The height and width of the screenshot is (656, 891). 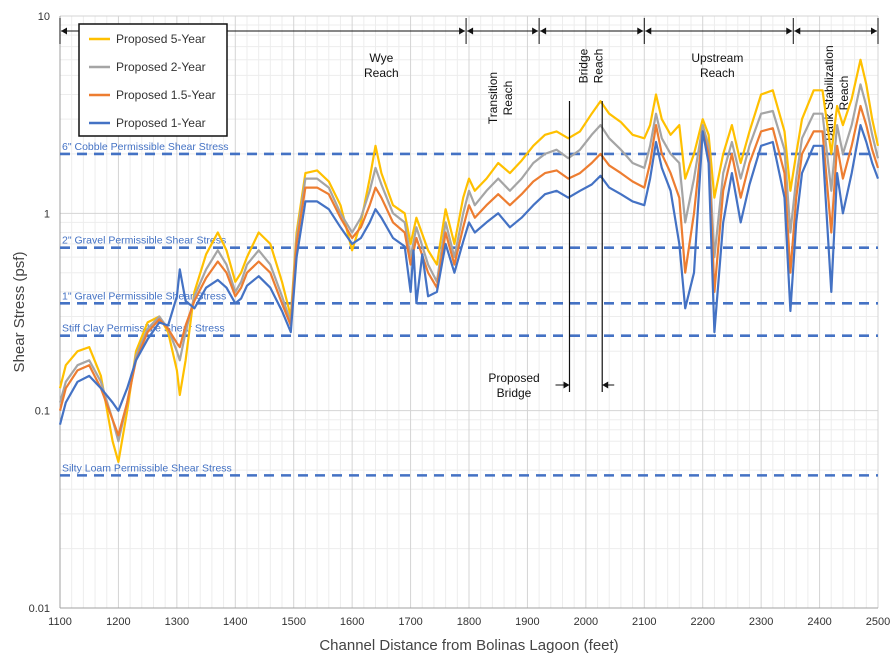 What do you see at coordinates (717, 58) in the screenshot?
I see `reach-label: Upstream` at bounding box center [717, 58].